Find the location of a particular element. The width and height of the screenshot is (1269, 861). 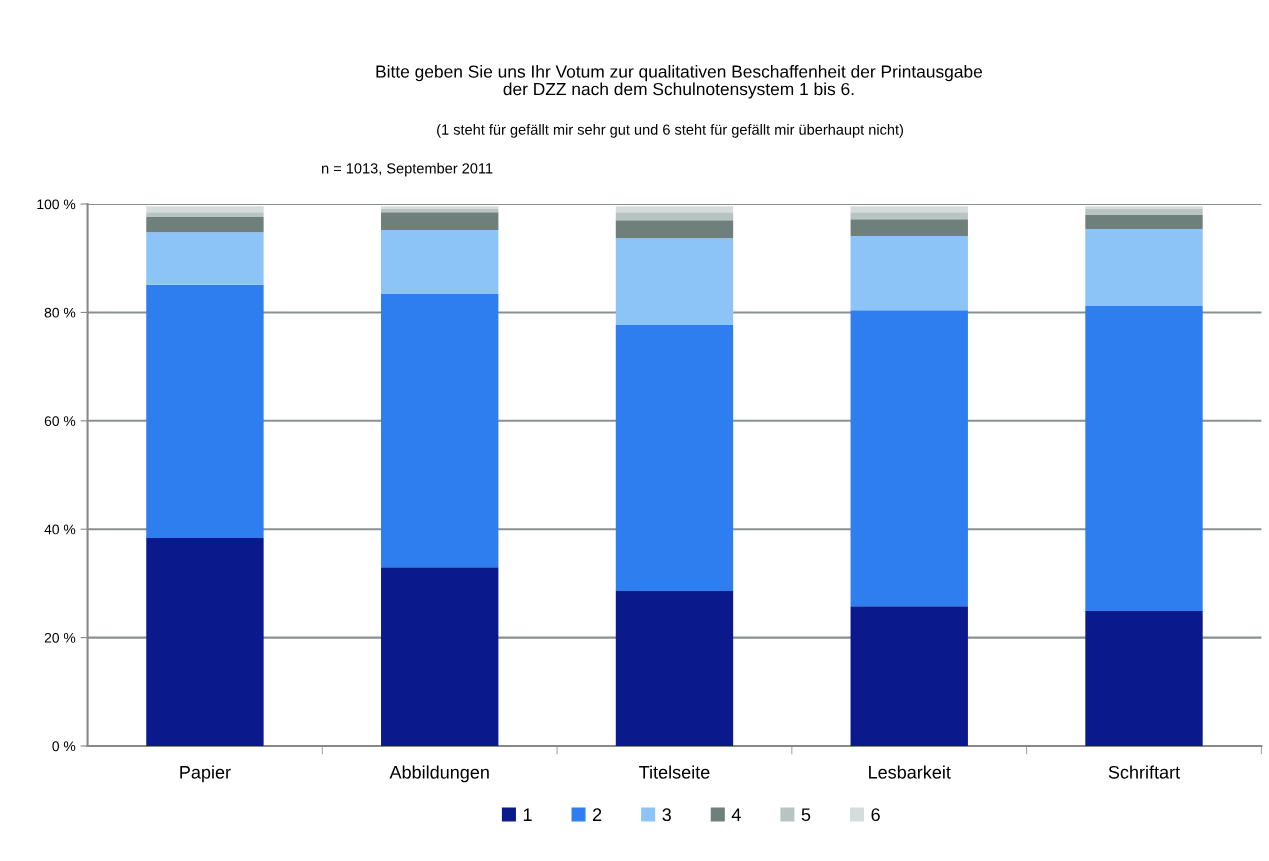

legend-label: 1 is located at coordinates (527, 814).